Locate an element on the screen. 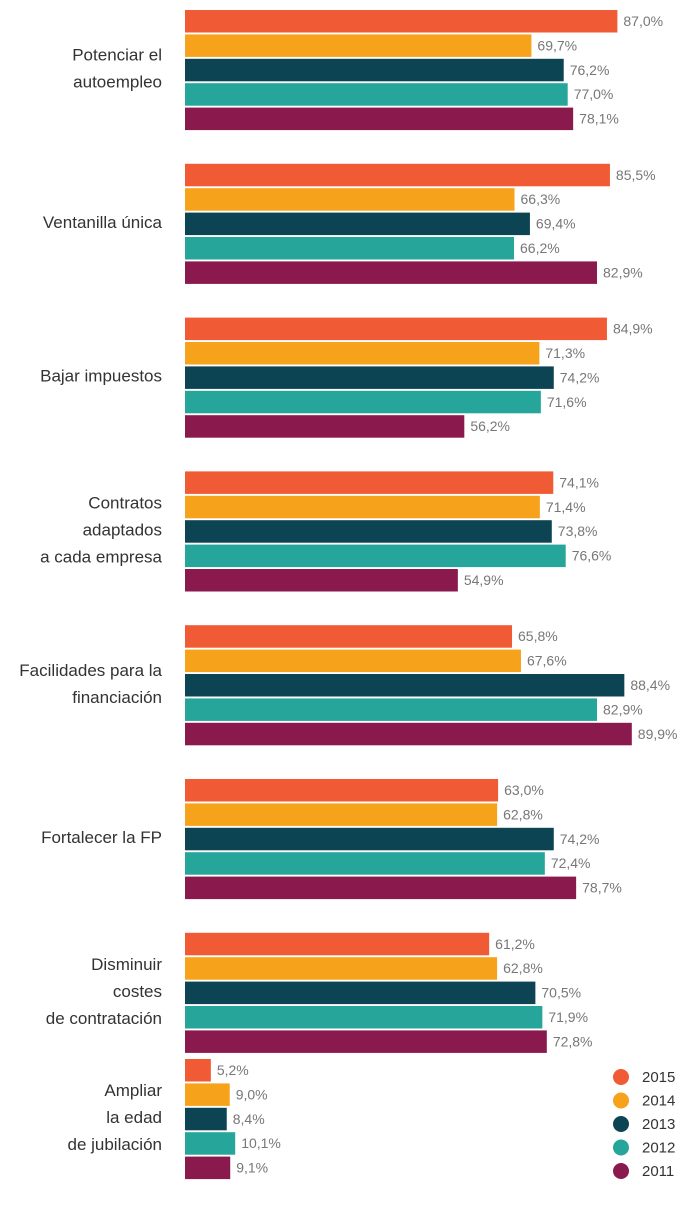 This screenshot has height=1206, width=685. legend-label: 2015 is located at coordinates (658, 1077).